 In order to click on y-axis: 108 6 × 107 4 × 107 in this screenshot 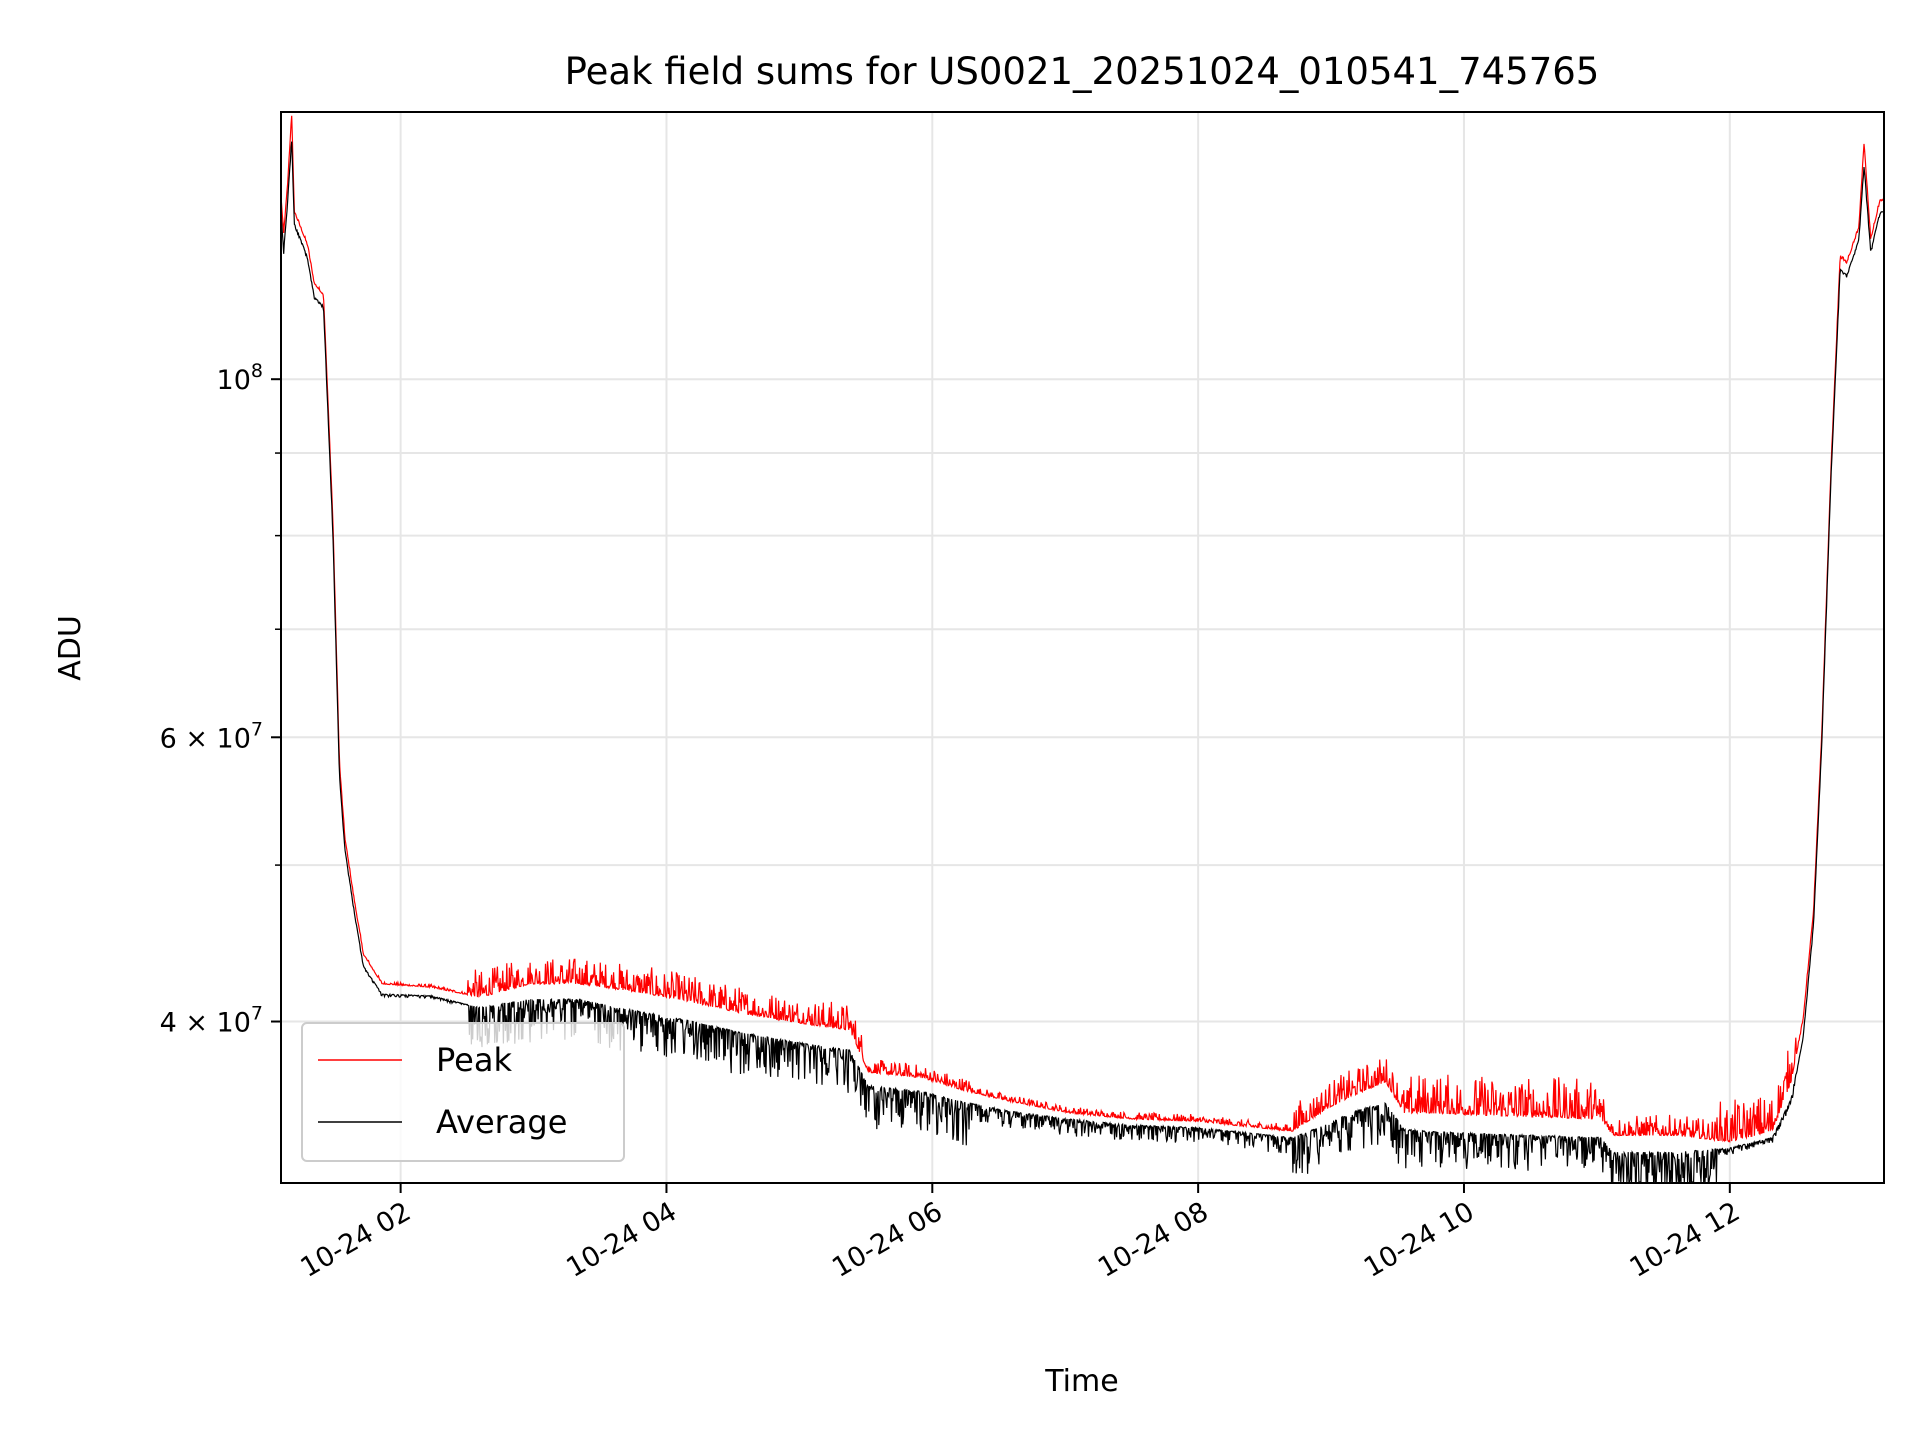, I will do `click(220, 699)`.